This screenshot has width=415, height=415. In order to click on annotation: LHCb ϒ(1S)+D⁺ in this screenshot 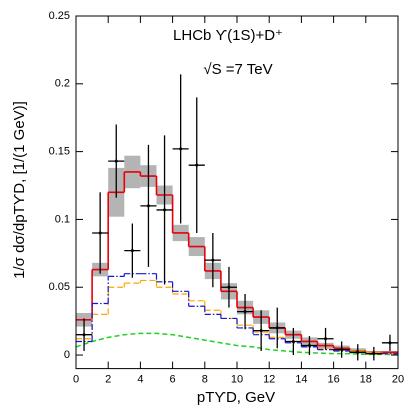, I will do `click(228, 35)`.